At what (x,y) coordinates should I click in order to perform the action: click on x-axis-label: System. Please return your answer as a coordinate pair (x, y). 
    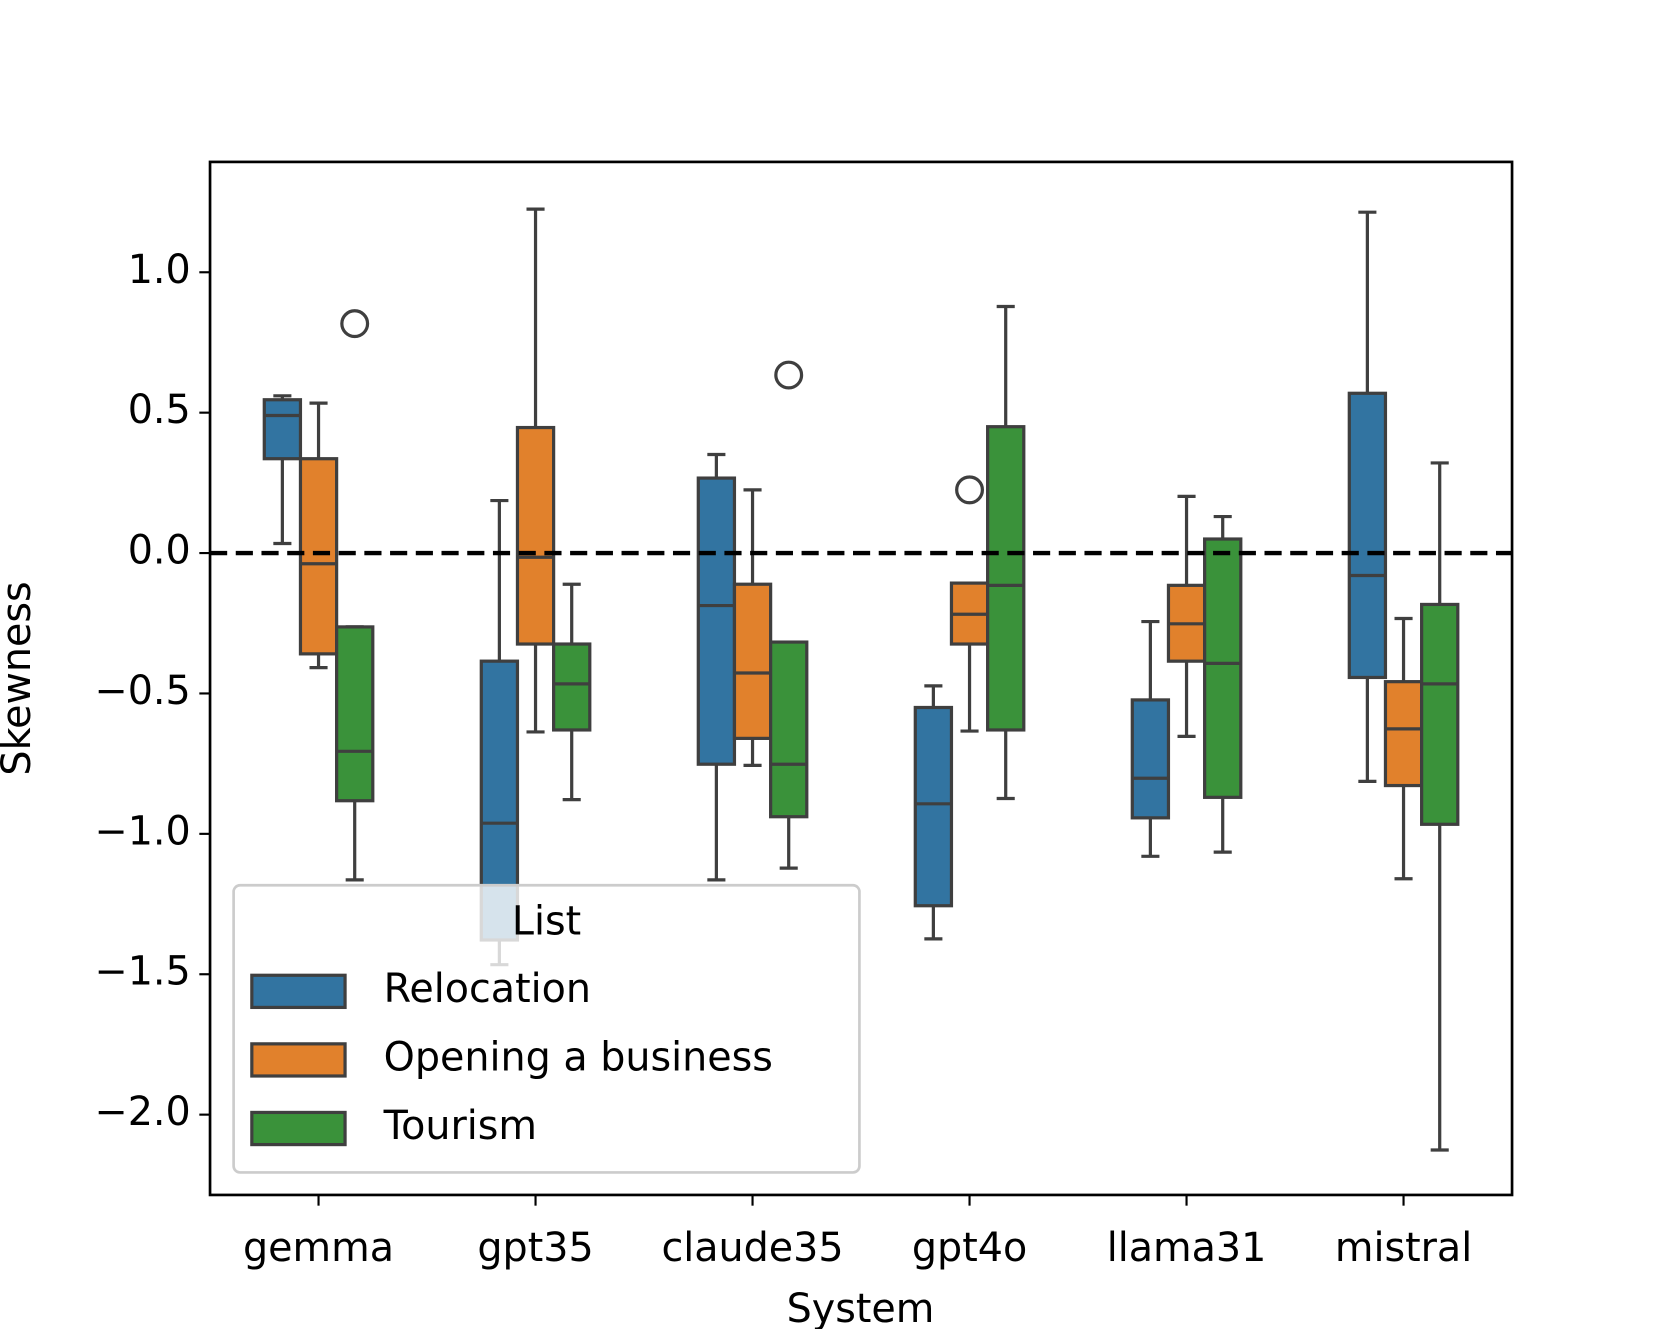
    Looking at the image, I should click on (861, 1307).